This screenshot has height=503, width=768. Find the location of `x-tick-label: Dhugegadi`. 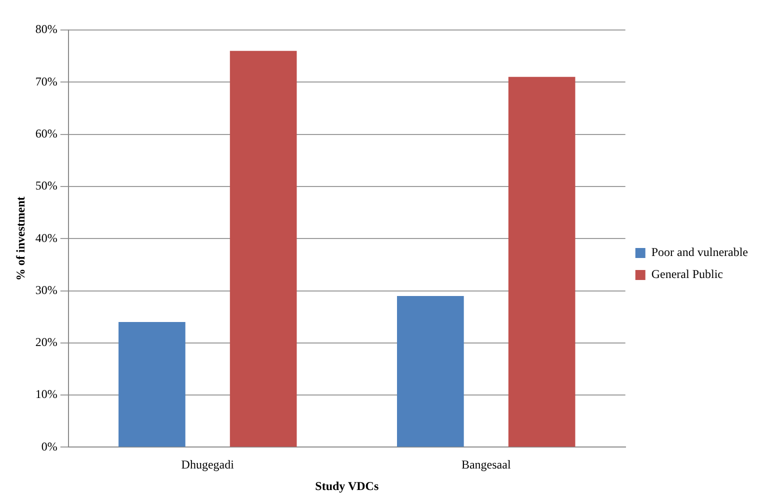

x-tick-label: Dhugegadi is located at coordinates (208, 465).